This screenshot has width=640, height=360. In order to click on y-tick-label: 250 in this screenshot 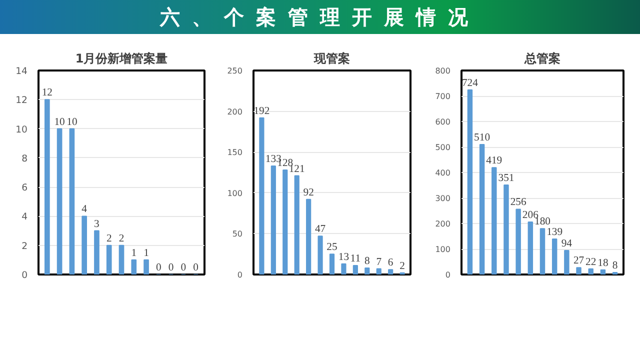, I will do `click(235, 71)`.